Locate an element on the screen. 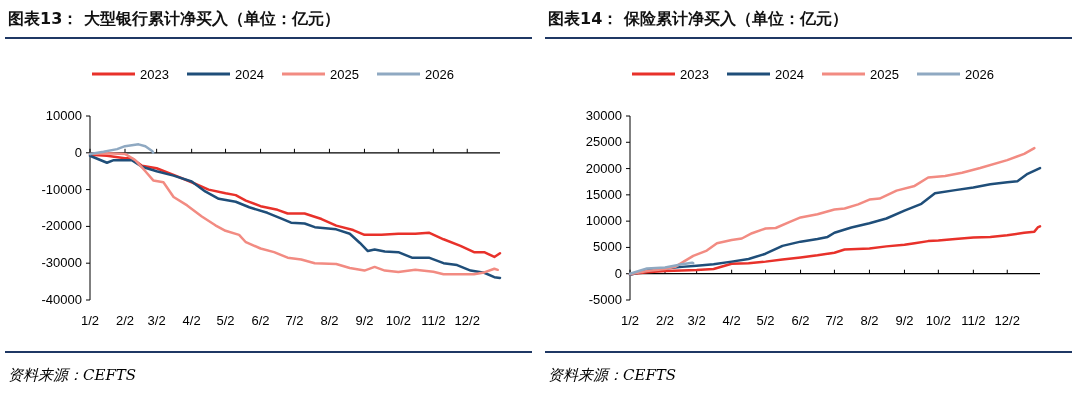 The width and height of the screenshot is (1080, 393). y-tick-label: -40000 is located at coordinates (61, 299).